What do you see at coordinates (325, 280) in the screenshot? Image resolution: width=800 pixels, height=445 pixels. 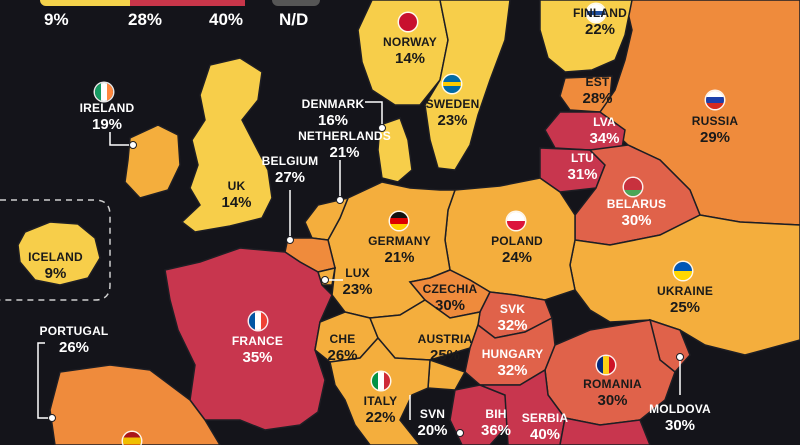 I see `dot-luxembourg` at bounding box center [325, 280].